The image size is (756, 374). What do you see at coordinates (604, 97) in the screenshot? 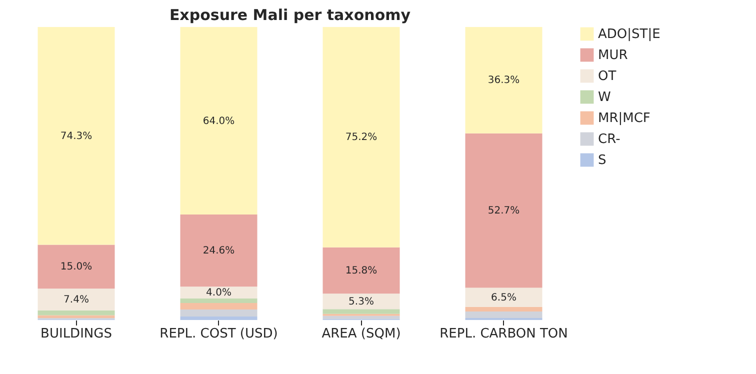
I see `legend-label: W` at bounding box center [604, 97].